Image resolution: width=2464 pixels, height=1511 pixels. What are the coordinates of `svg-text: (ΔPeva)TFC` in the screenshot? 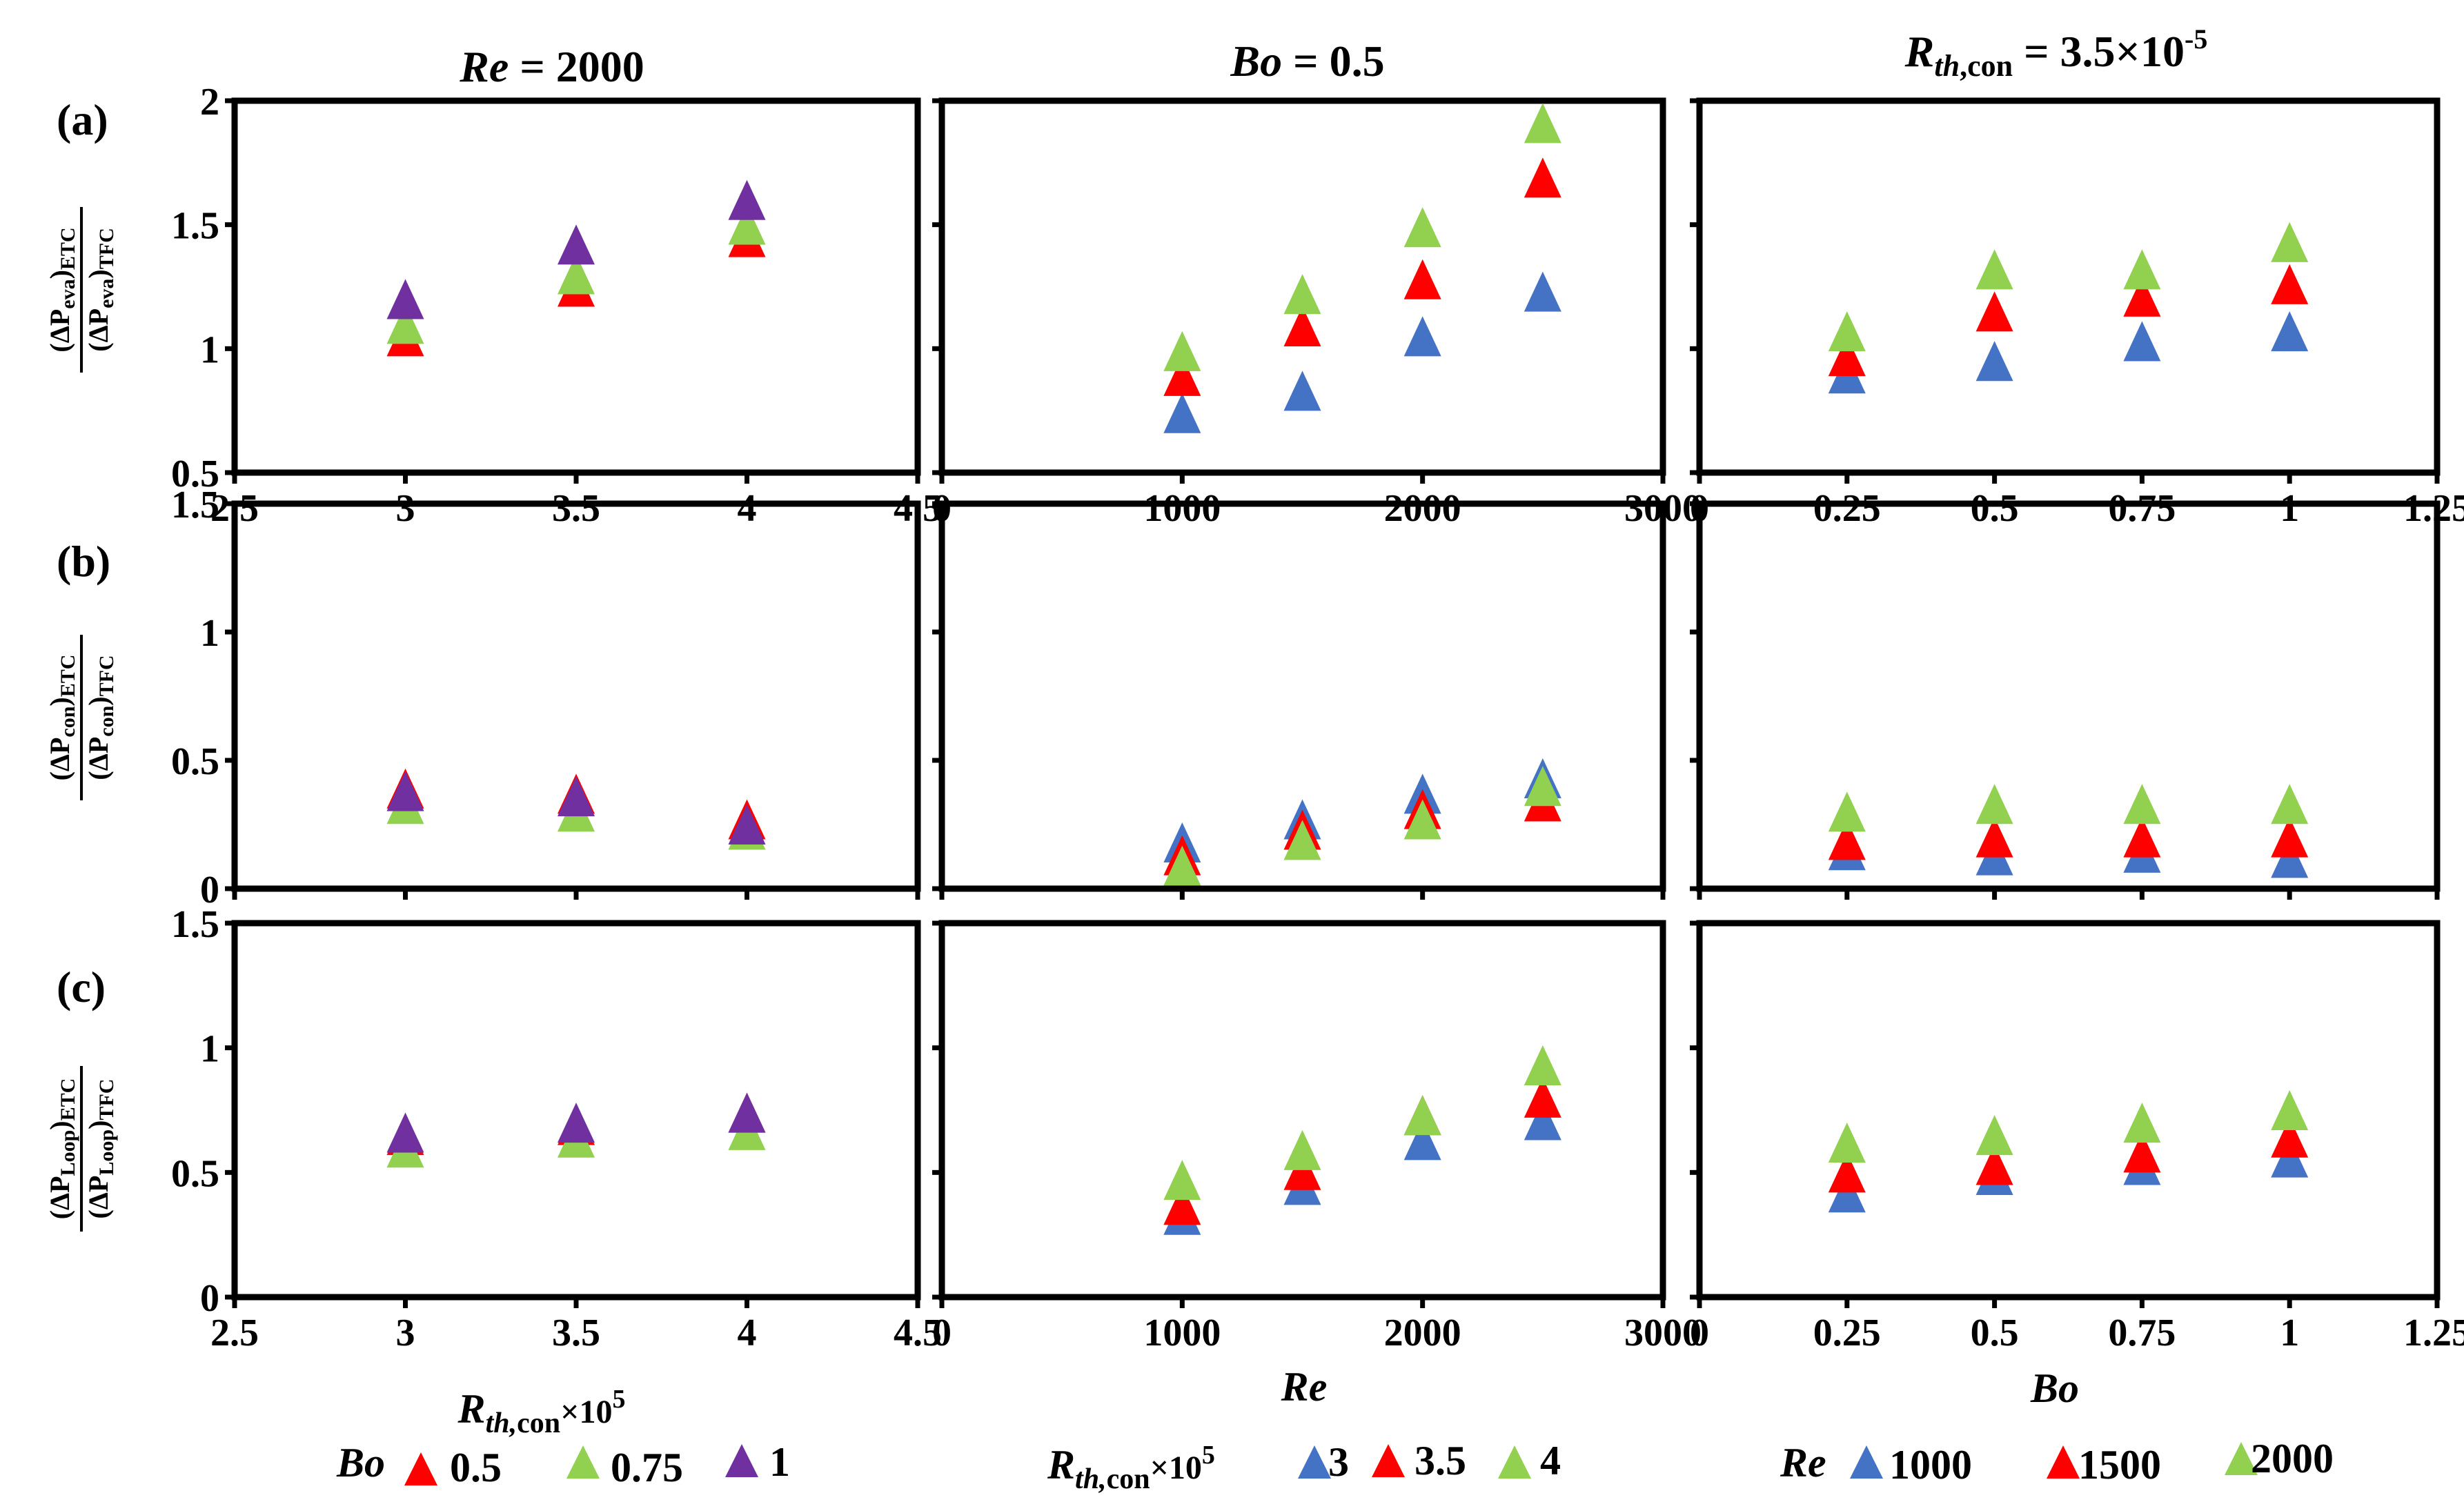 It's located at (100, 290).